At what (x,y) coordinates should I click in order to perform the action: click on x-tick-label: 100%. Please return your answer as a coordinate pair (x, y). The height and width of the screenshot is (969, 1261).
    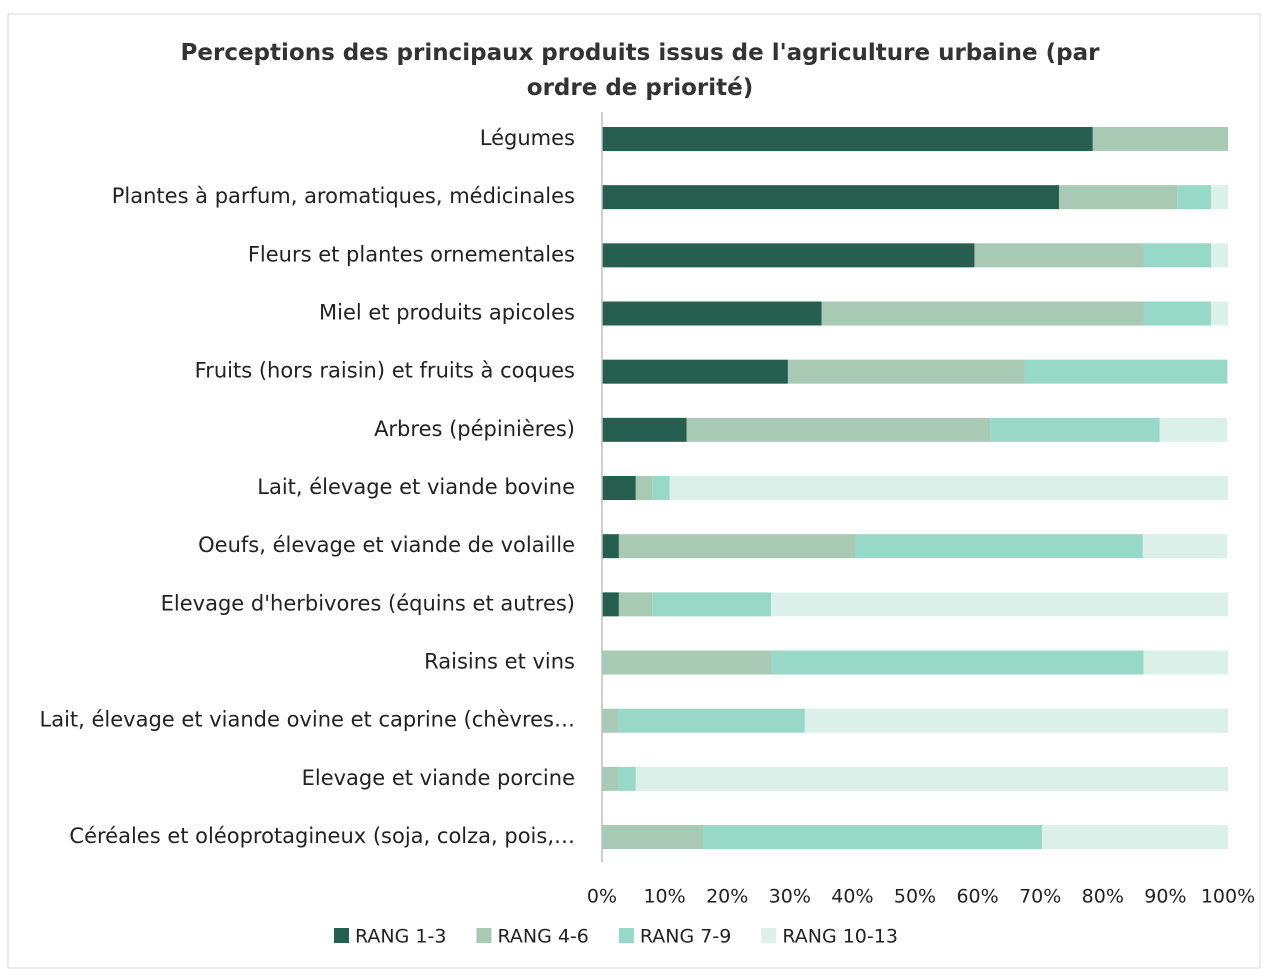
    Looking at the image, I should click on (1228, 897).